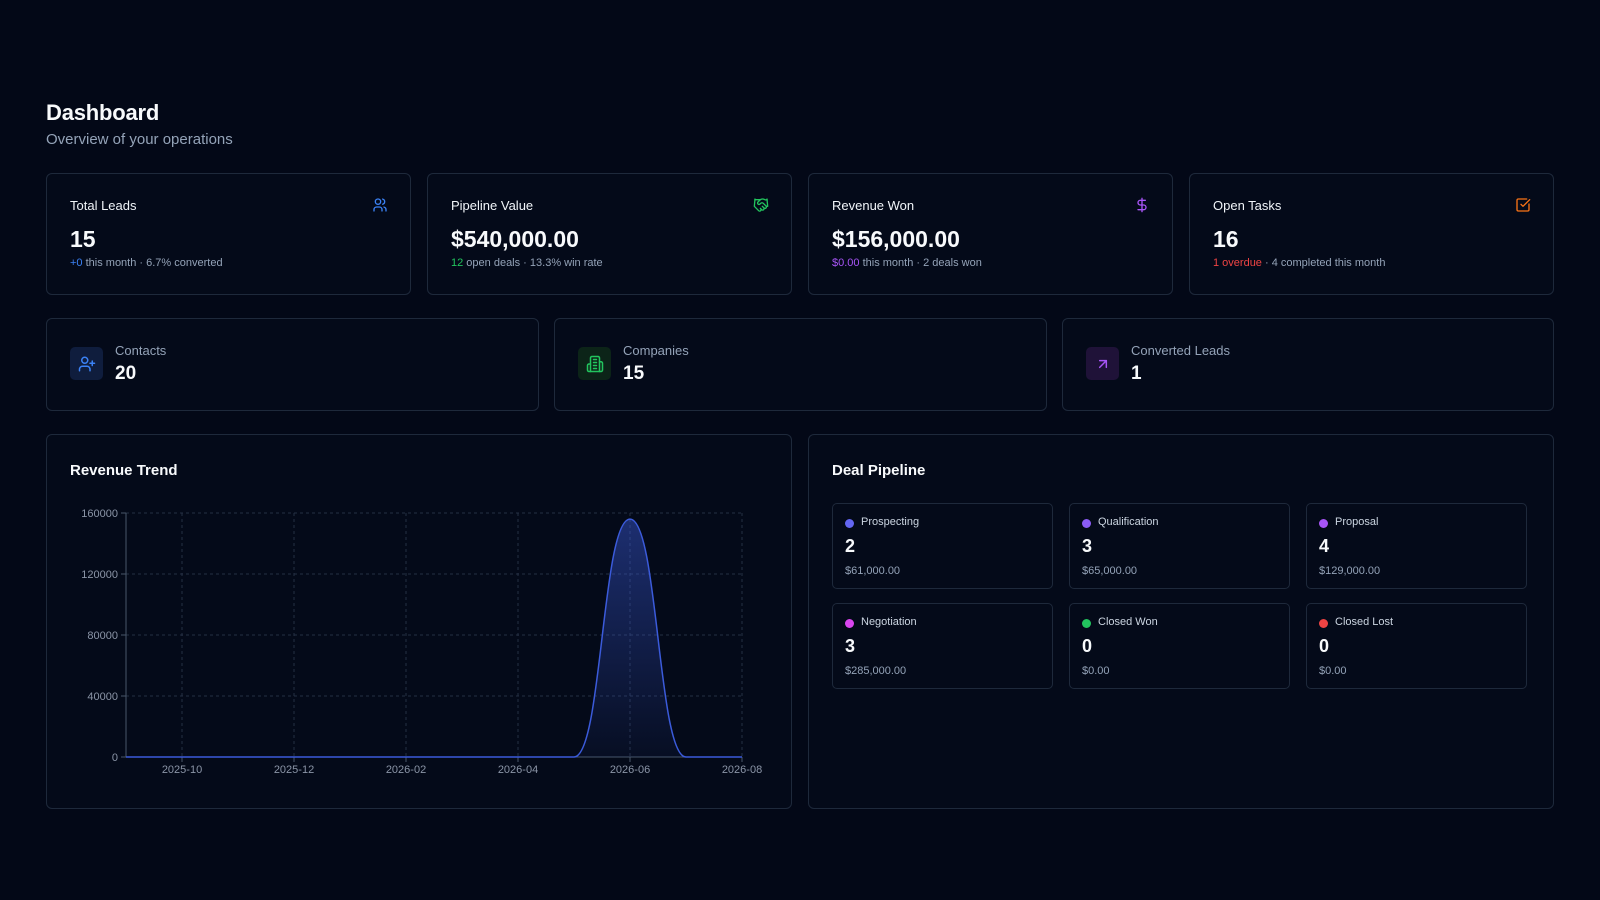 This screenshot has height=900, width=1600. I want to click on stat-subtext-rest: · 4 completed this month, so click(1323, 263).